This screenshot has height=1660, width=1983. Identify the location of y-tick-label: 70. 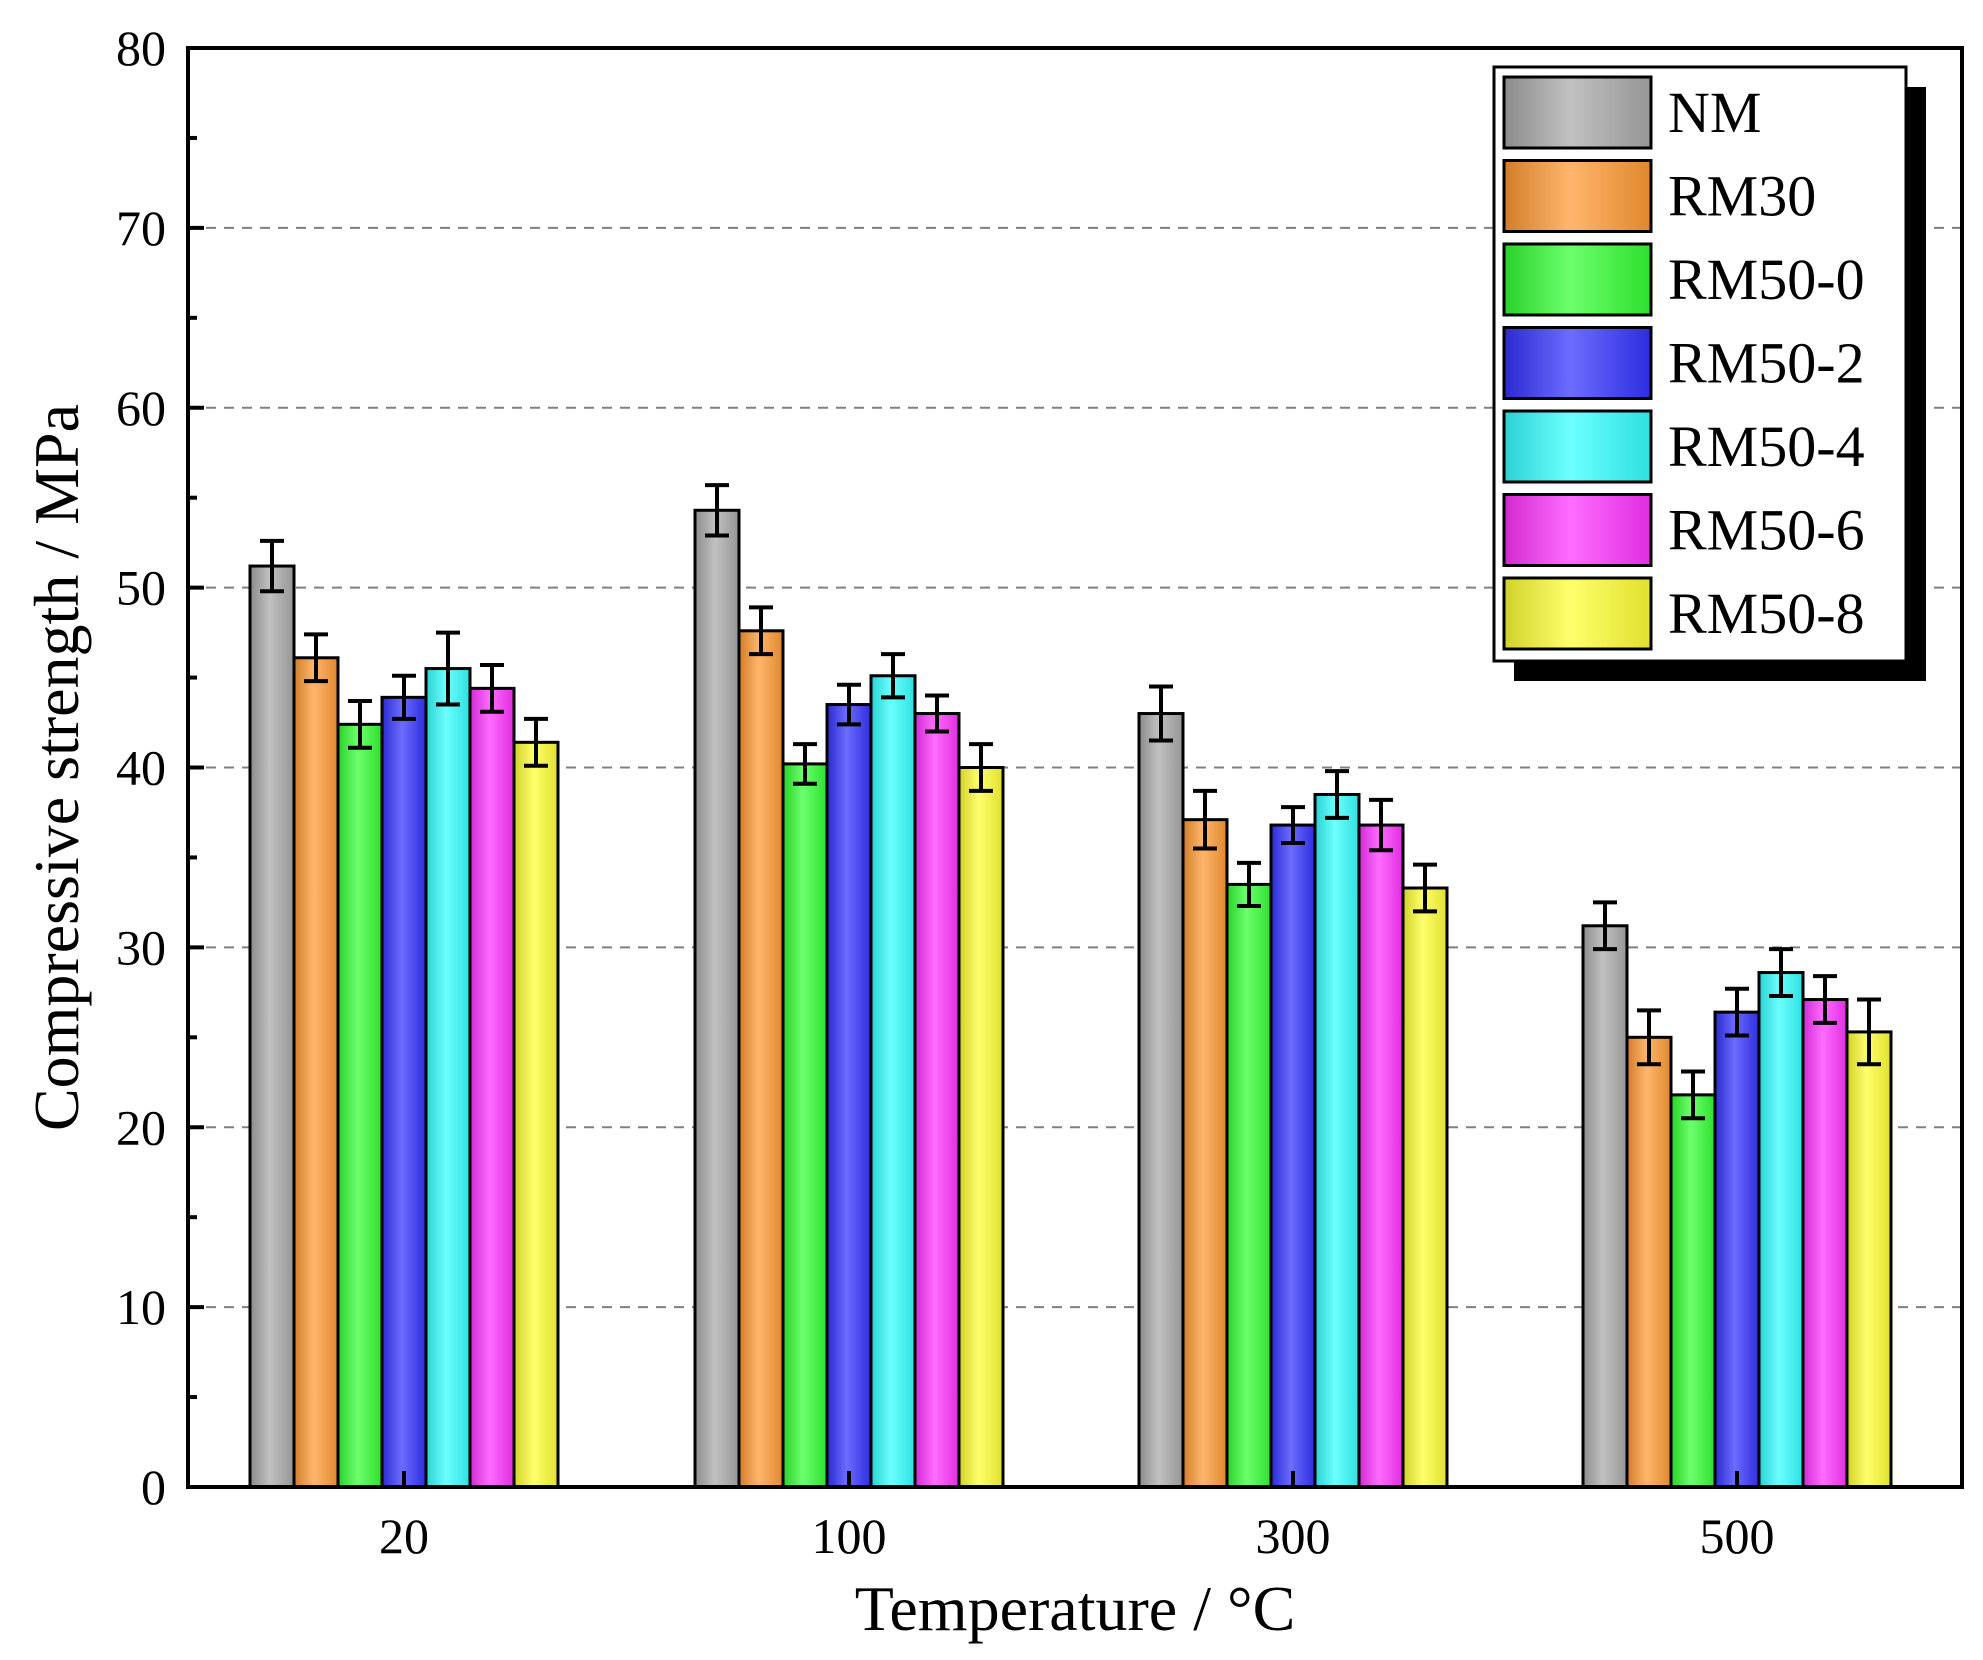
(141, 228).